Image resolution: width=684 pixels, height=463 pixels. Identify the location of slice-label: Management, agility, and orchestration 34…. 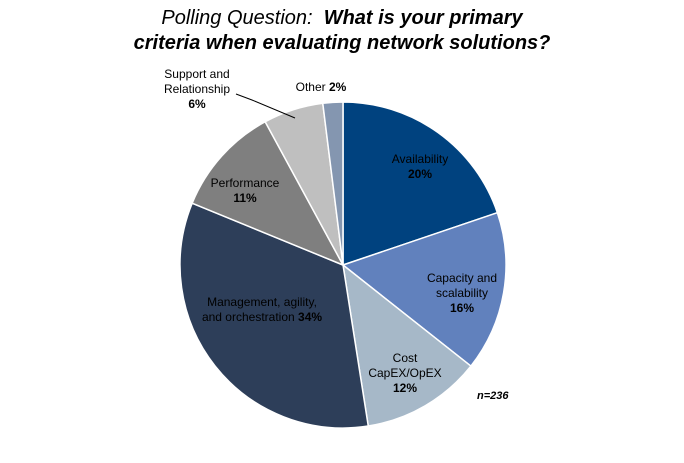
(262, 309).